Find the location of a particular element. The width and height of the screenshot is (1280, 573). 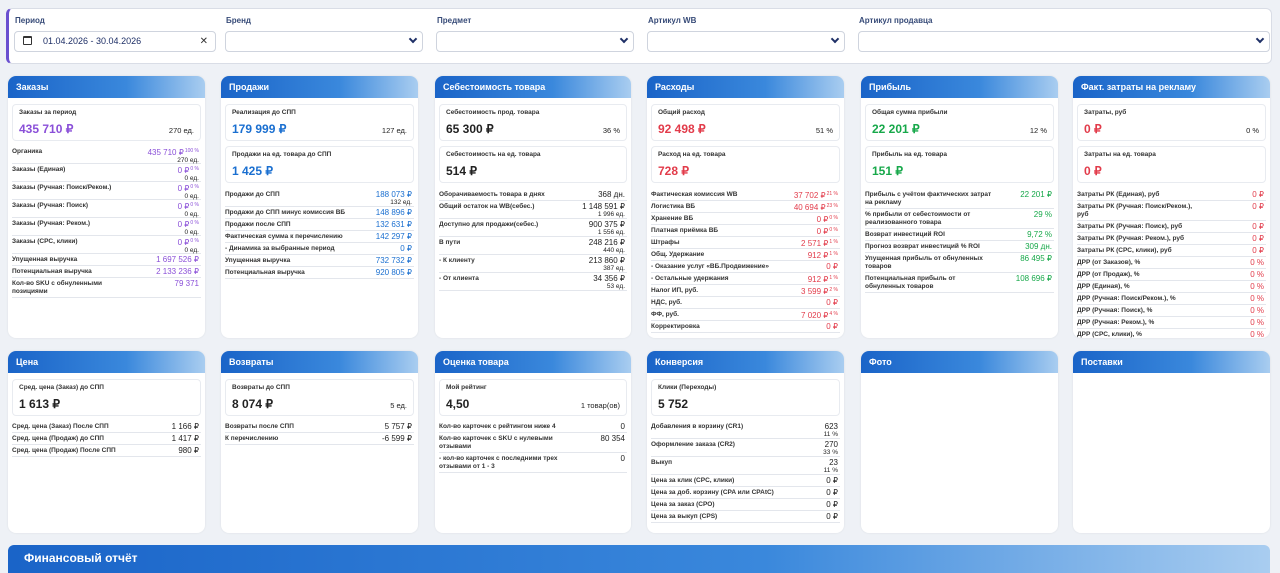

metric-value: 248 216 ₽440 ед. is located at coordinates (607, 246).